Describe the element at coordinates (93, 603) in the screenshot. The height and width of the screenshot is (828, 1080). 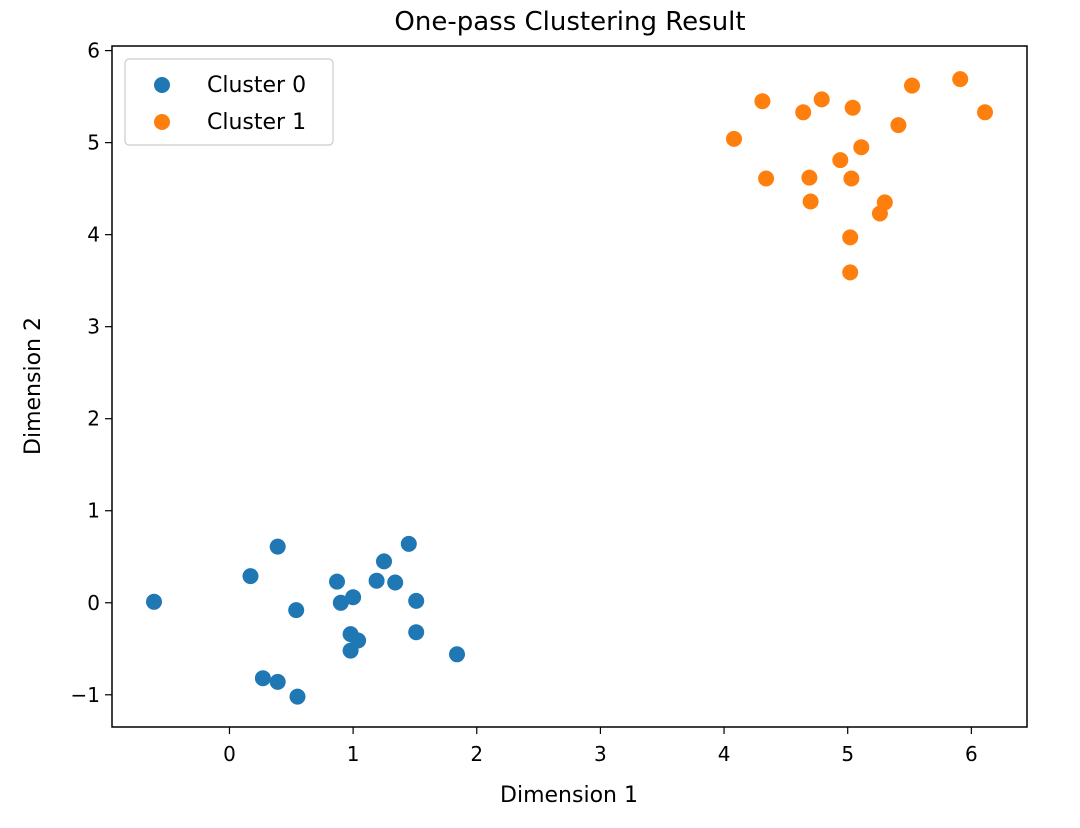
I see `y-tick-label: 0` at that location.